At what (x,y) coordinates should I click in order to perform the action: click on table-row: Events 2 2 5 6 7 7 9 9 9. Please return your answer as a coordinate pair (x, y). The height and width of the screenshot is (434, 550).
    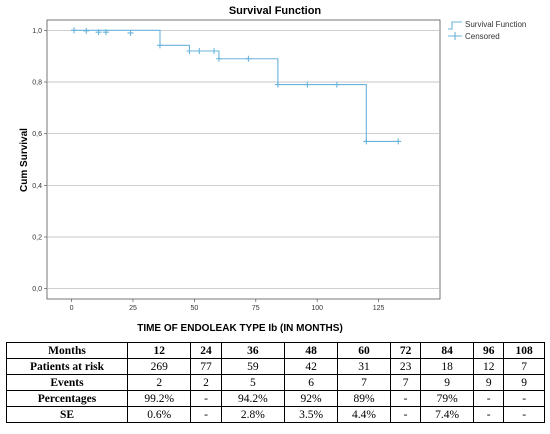
    Looking at the image, I should click on (275, 382).